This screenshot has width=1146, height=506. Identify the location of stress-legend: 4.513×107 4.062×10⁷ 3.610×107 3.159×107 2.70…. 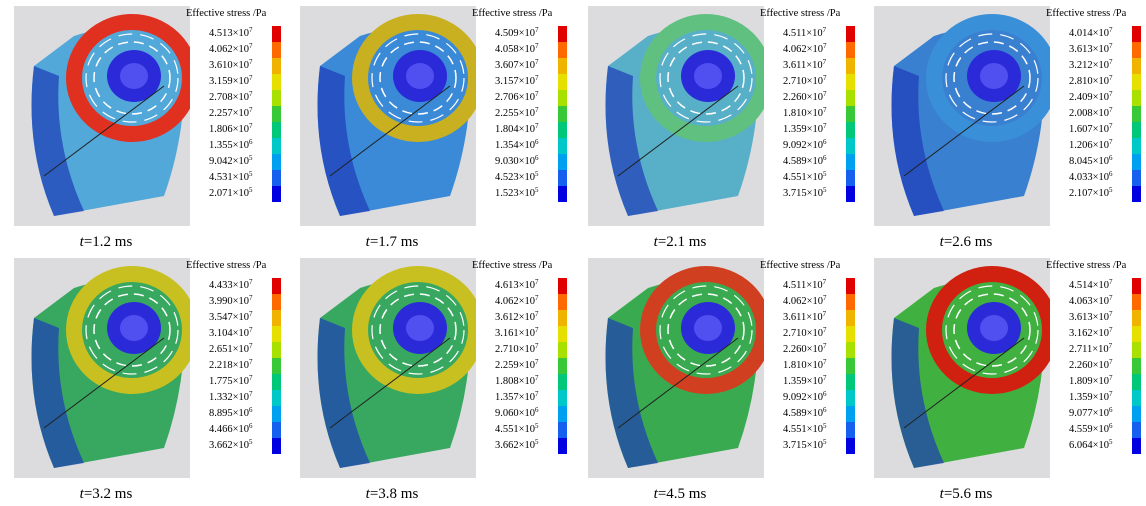
(247, 114).